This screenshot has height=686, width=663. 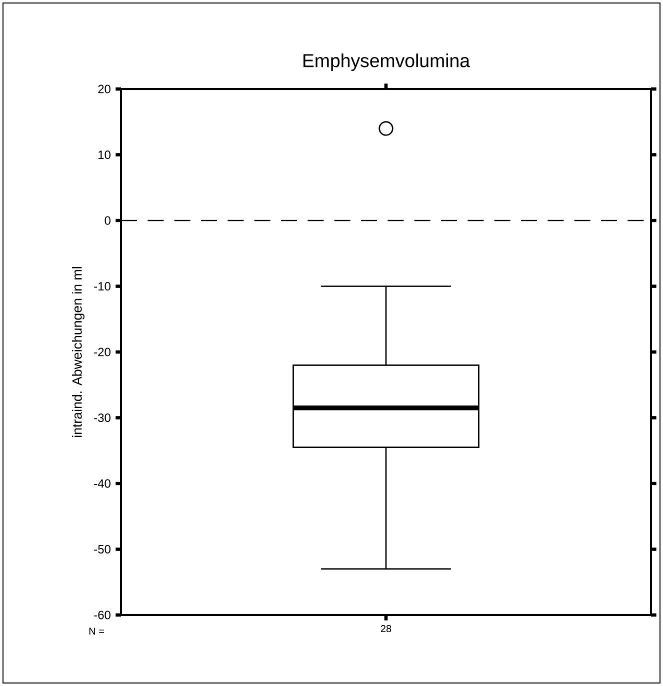 What do you see at coordinates (102, 615) in the screenshot?
I see `y-tick-label: -60` at bounding box center [102, 615].